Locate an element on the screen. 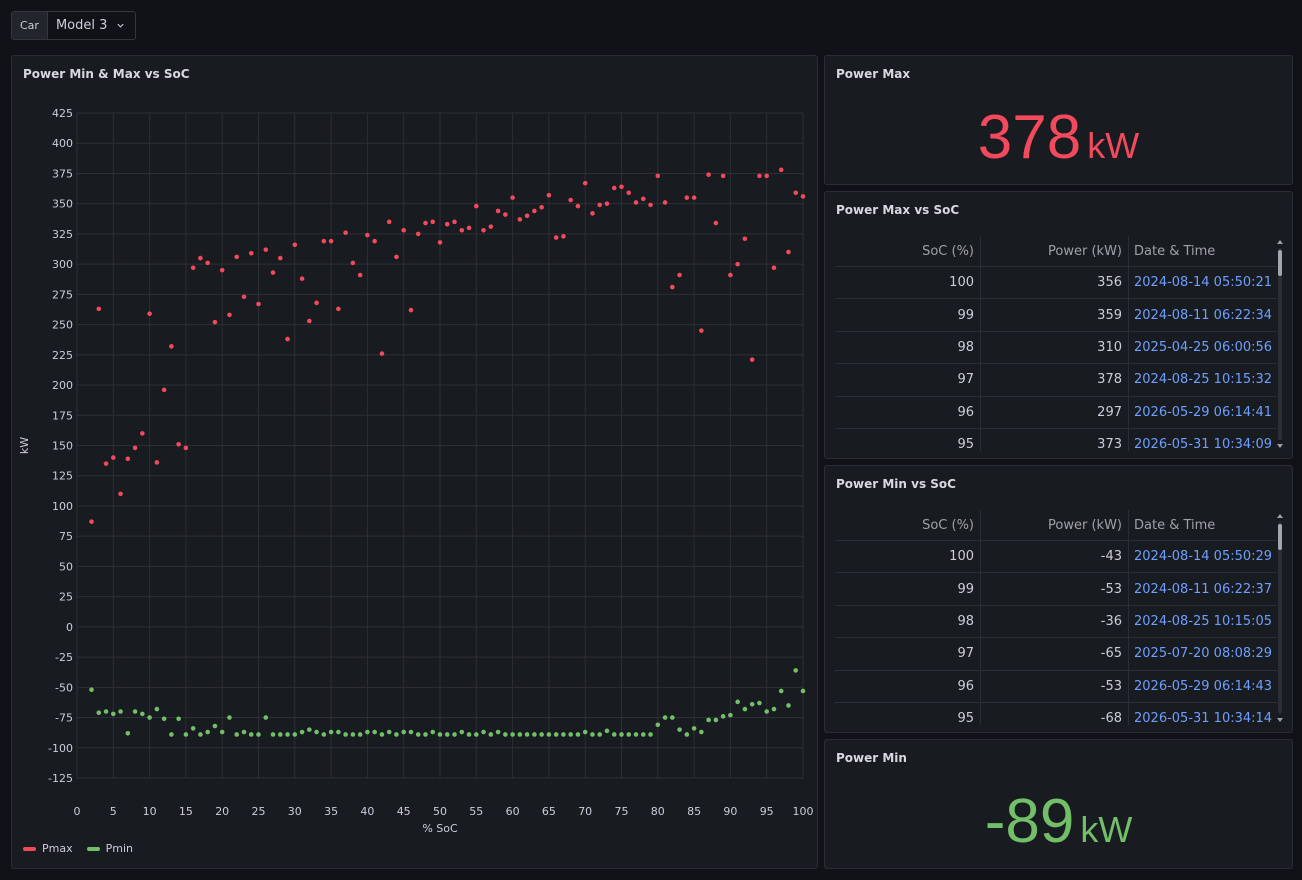 Image resolution: width=1302 pixels, height=880 pixels. panel-title: Power Min & Max vs SoC is located at coordinates (106, 74).